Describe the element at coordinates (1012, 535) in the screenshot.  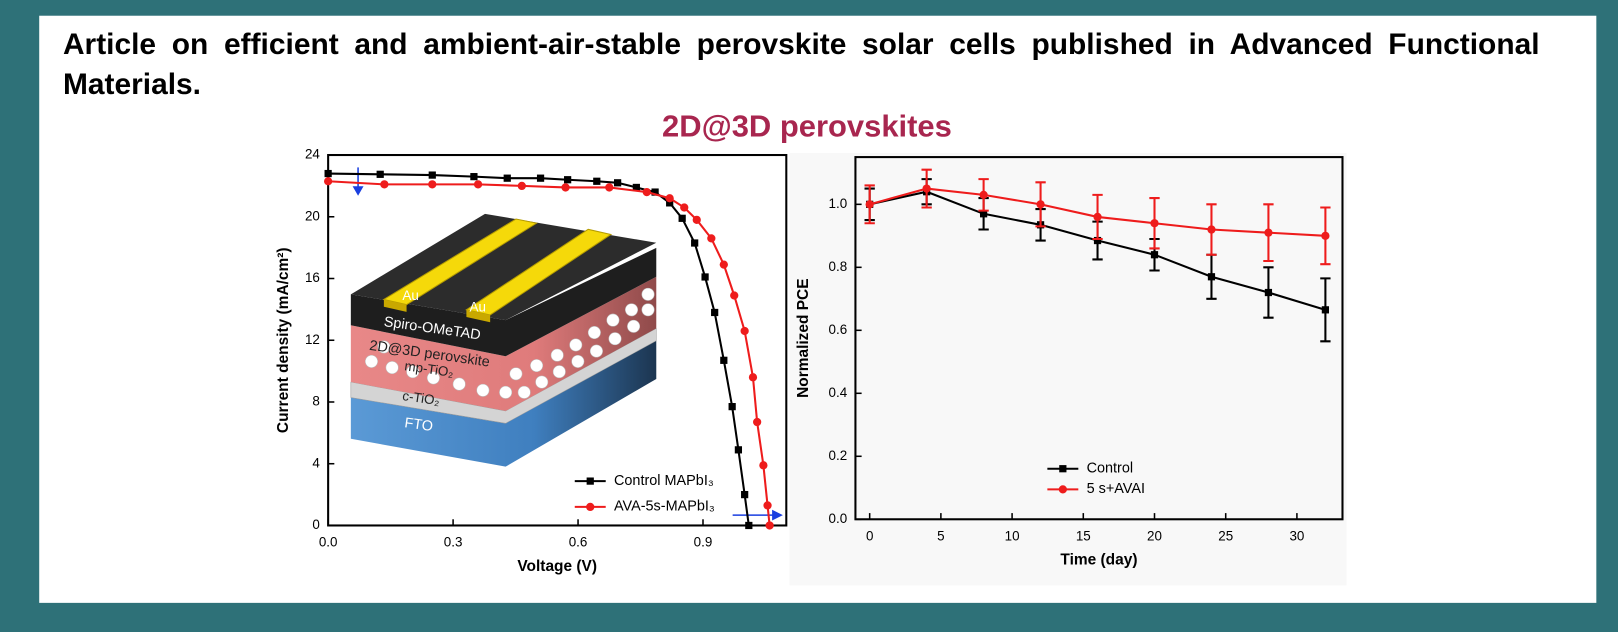
I see `x-tick-label: 10` at that location.